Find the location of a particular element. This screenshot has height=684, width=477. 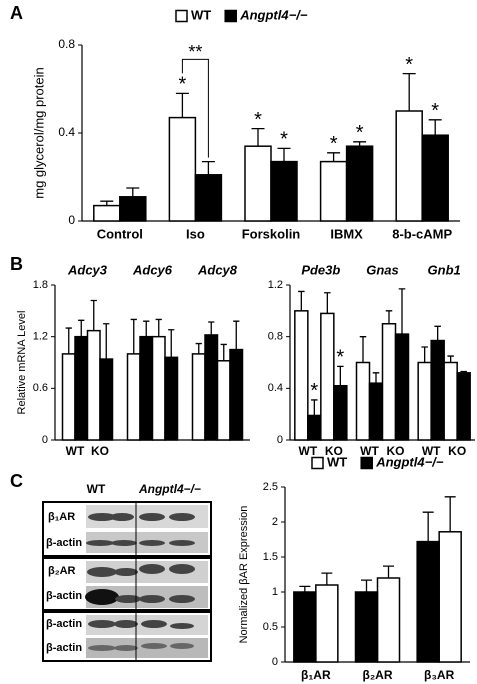

y-tick-label: 0.4 is located at coordinates (66, 132).